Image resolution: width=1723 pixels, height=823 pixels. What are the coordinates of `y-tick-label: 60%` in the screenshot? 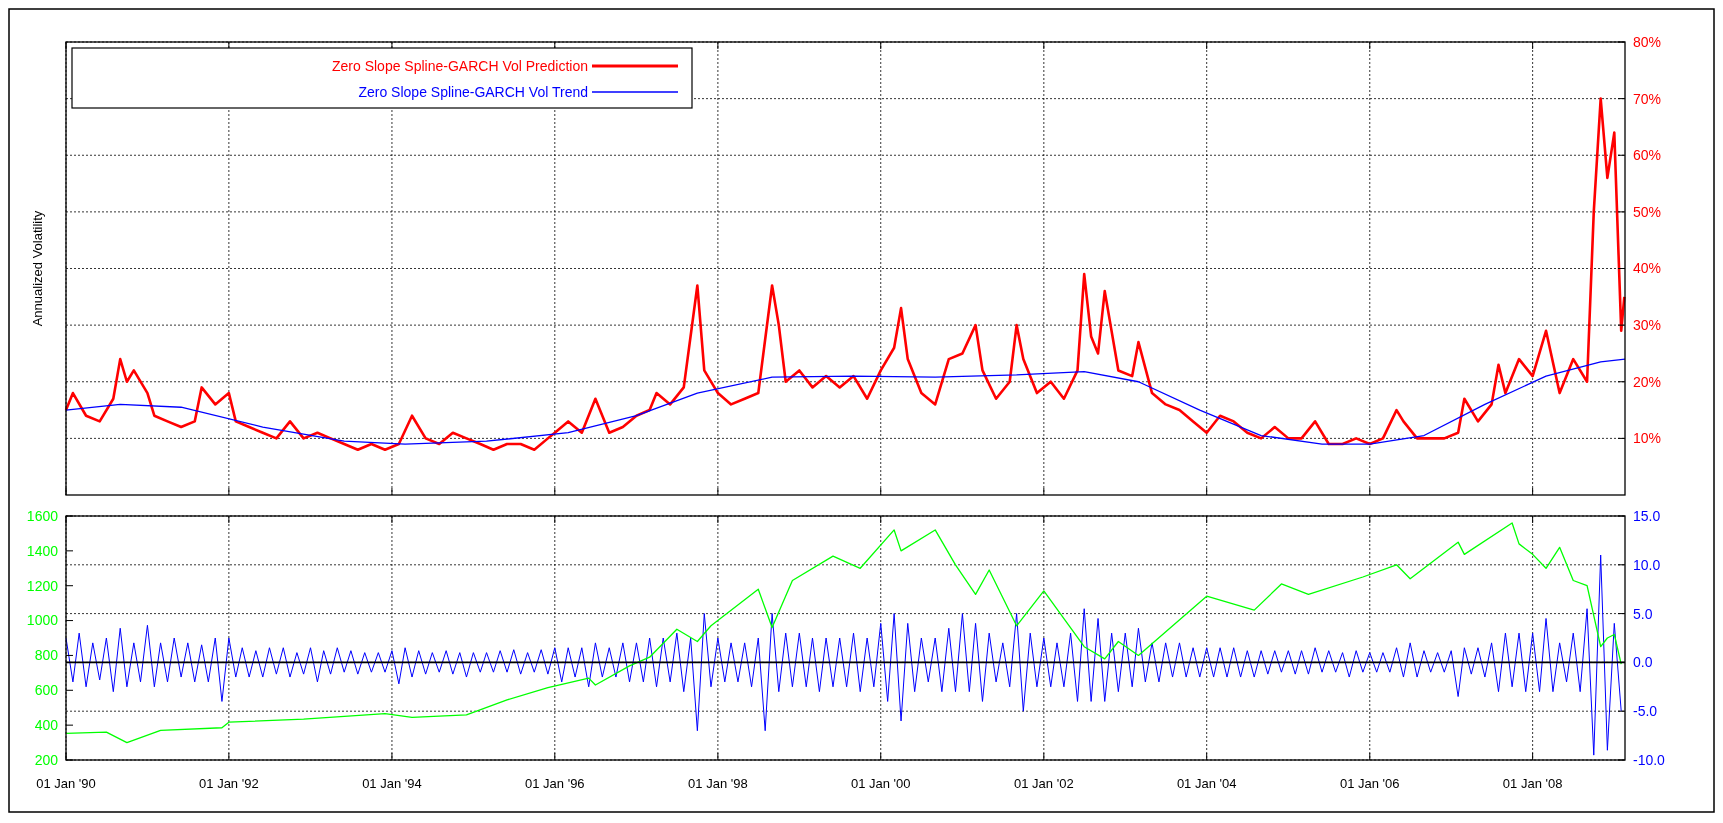 It's located at (1647, 155).